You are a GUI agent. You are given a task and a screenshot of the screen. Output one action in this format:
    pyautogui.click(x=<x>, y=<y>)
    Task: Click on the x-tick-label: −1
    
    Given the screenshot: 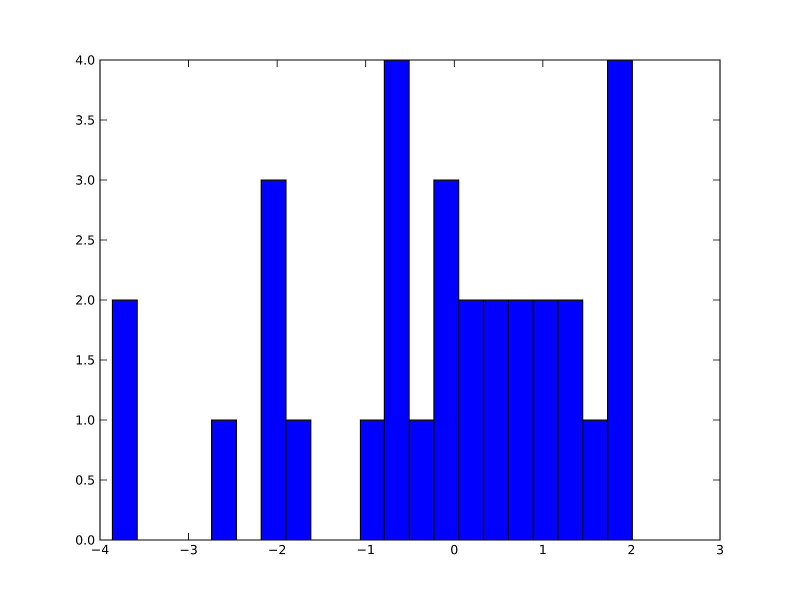 What is the action you would take?
    pyautogui.click(x=366, y=549)
    